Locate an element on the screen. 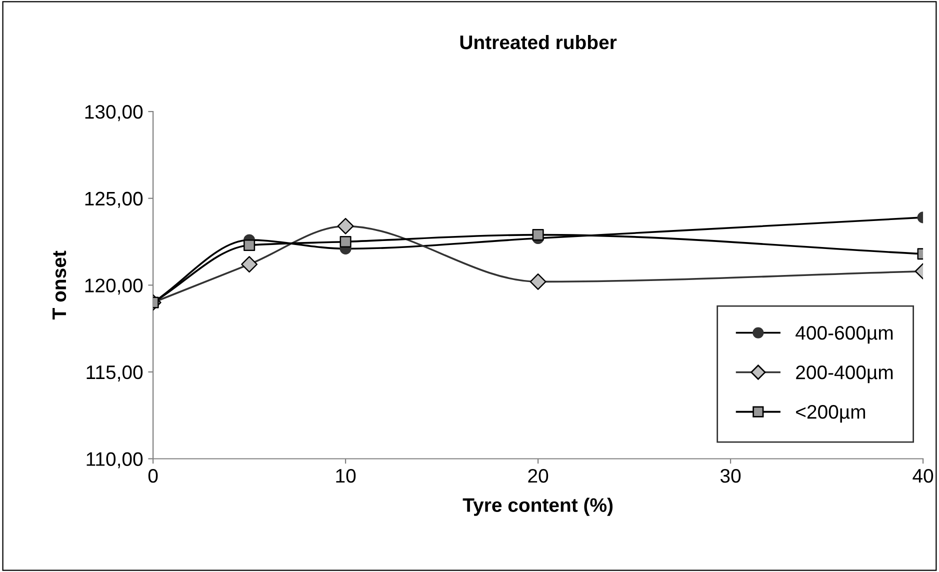 Image resolution: width=939 pixels, height=572 pixels. chart-title: Untreated rubber is located at coordinates (538, 42).